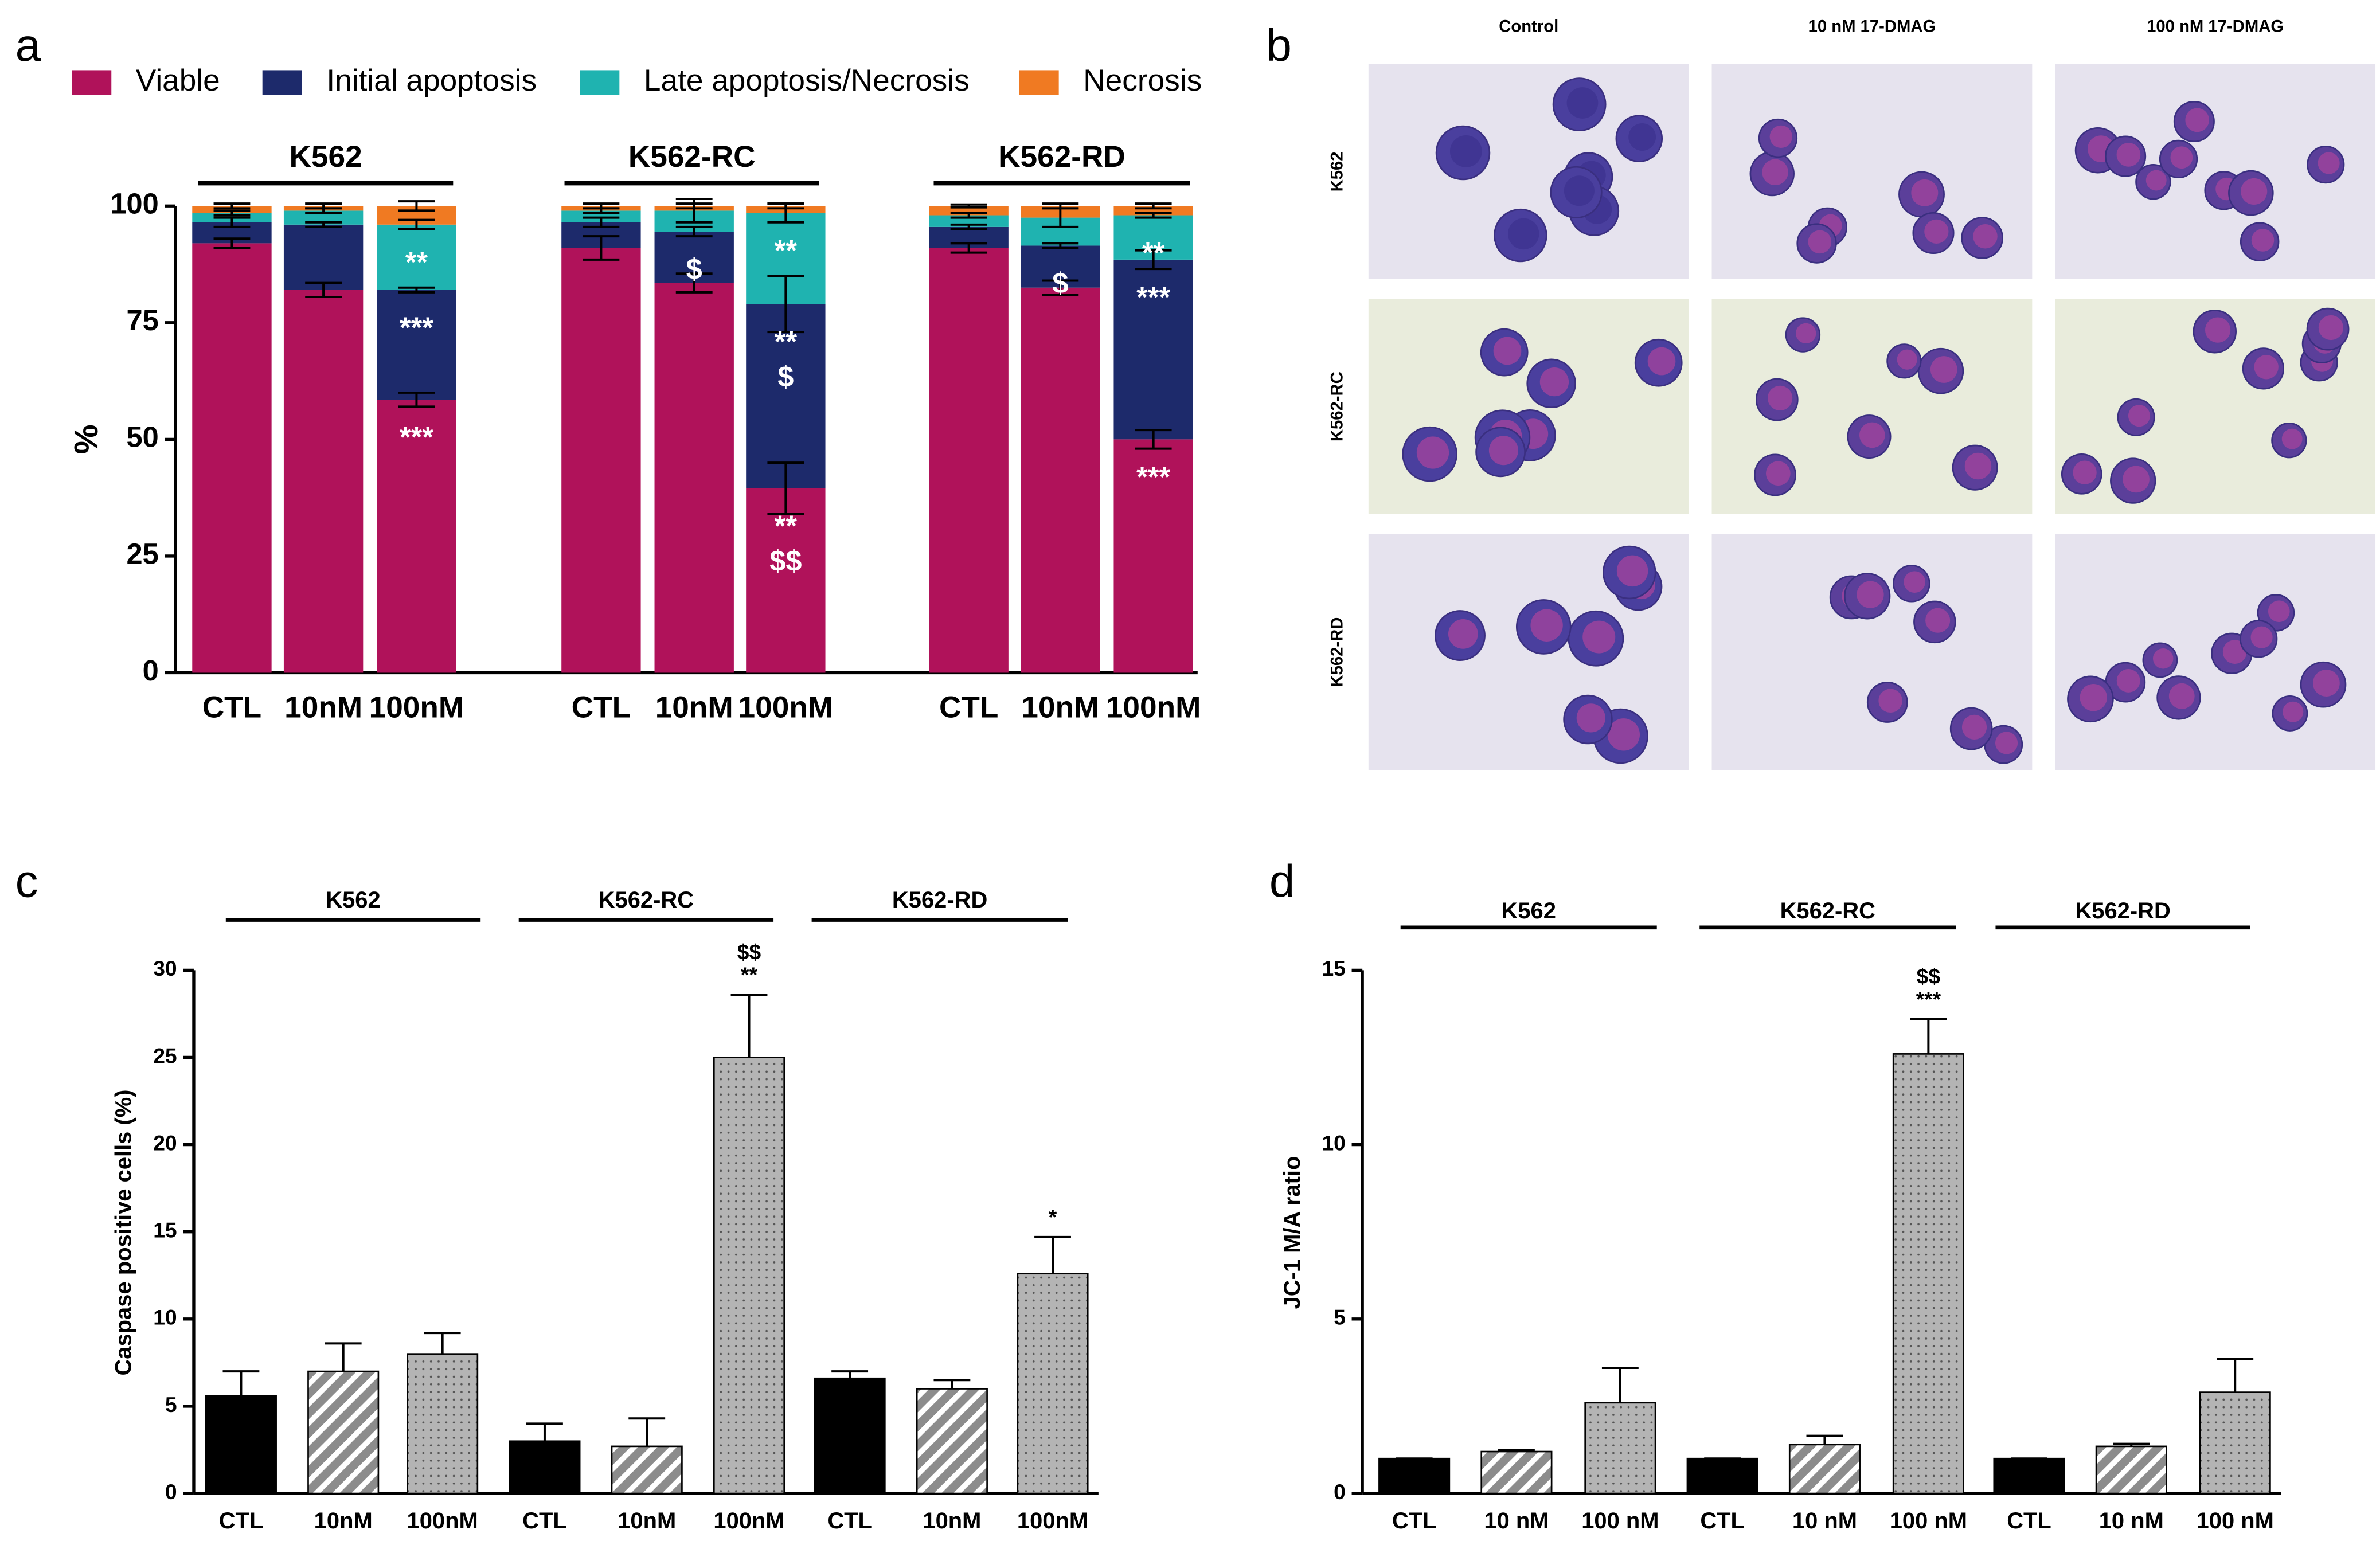  What do you see at coordinates (1929, 976) in the screenshot?
I see `significance-label: $$` at bounding box center [1929, 976].